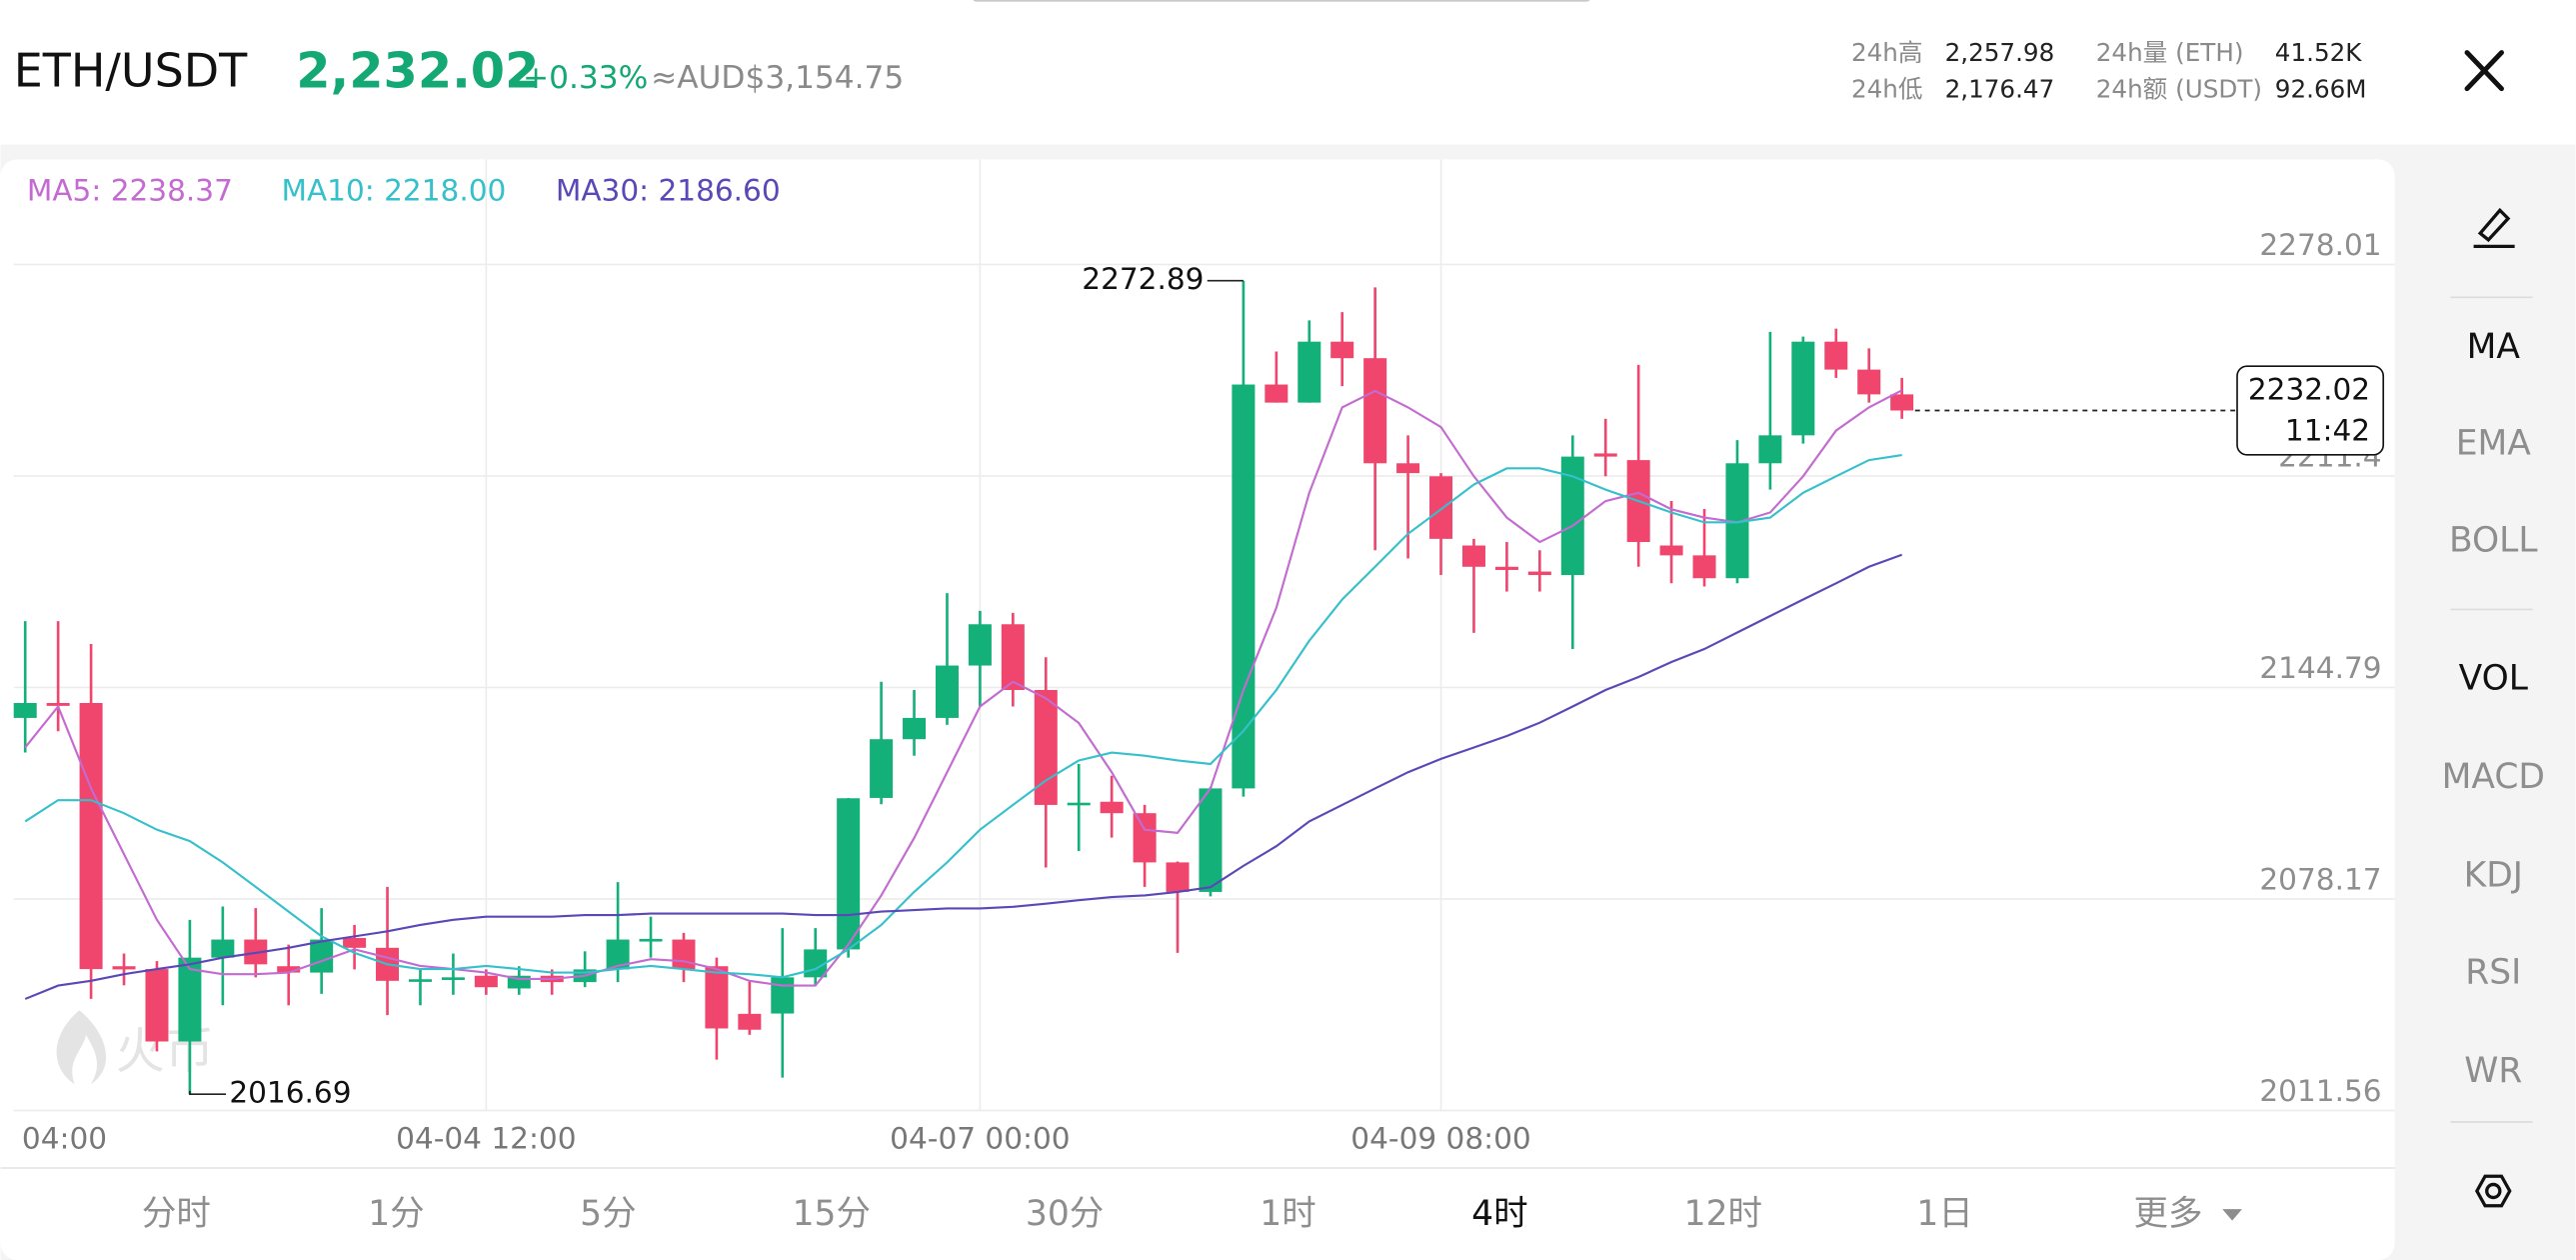  I want to click on high-label: 2272.89, so click(1143, 279).